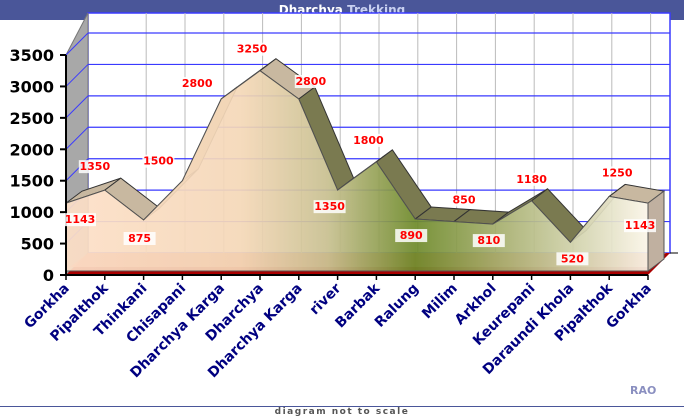 This screenshot has height=420, width=684. What do you see at coordinates (31, 181) in the screenshot?
I see `y-tick-label: 1500` at bounding box center [31, 181].